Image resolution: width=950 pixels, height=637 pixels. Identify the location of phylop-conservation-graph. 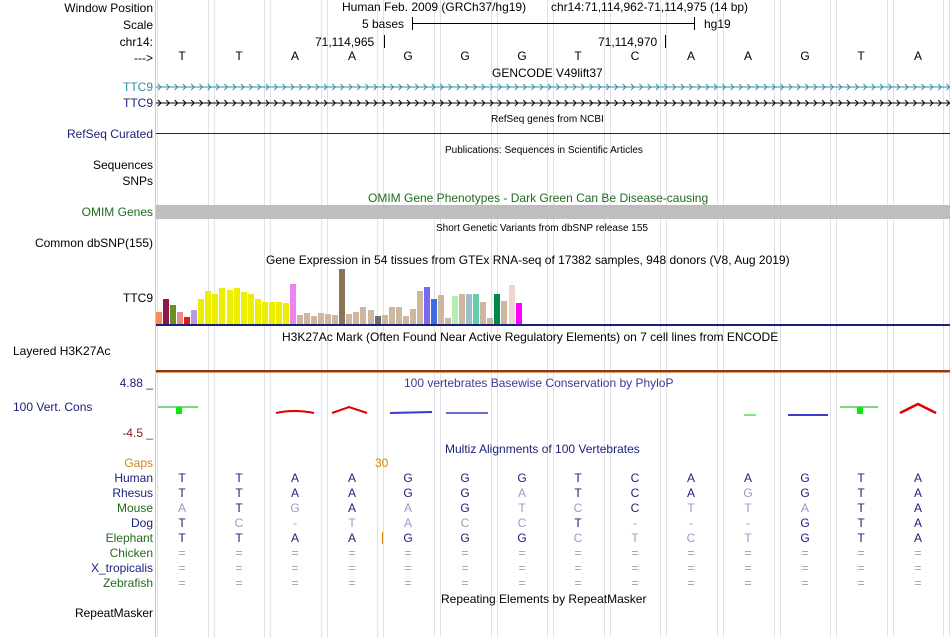
(553, 408).